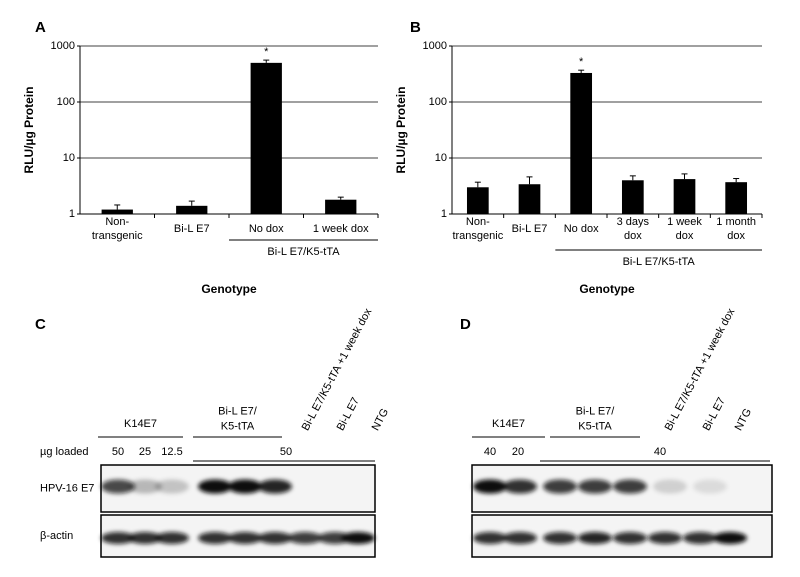 This screenshot has width=800, height=577. What do you see at coordinates (518, 452) in the screenshot?
I see `load-value: 20` at bounding box center [518, 452].